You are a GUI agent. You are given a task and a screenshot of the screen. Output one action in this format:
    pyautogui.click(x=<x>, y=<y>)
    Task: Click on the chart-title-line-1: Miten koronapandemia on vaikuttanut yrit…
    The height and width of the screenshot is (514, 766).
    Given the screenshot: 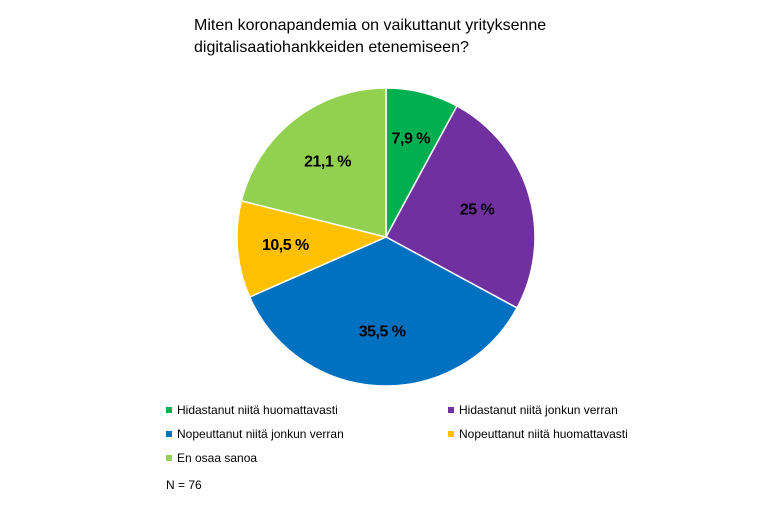 What is the action you would take?
    pyautogui.click(x=370, y=25)
    